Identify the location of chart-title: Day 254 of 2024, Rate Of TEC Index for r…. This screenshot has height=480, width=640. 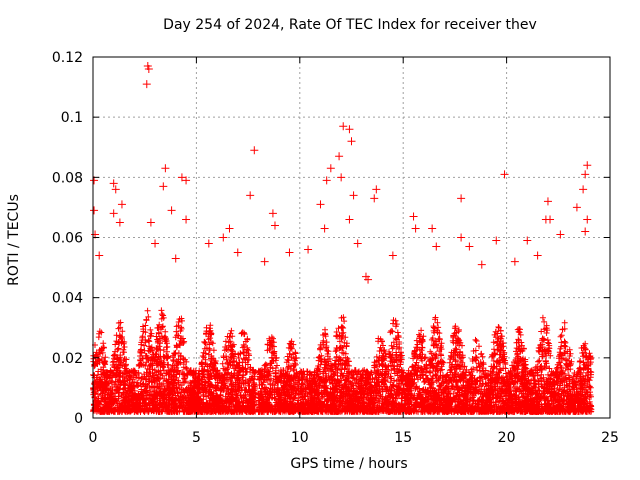
(350, 25).